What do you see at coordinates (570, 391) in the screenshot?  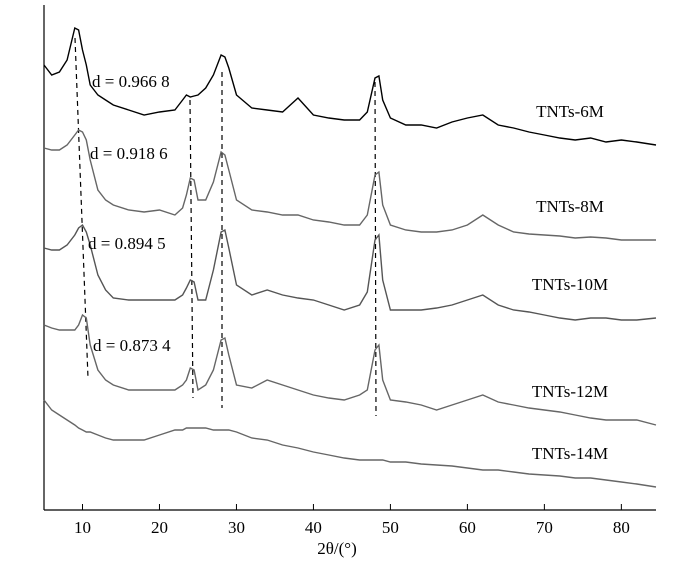 I see `series-label: TNTs-12M` at bounding box center [570, 391].